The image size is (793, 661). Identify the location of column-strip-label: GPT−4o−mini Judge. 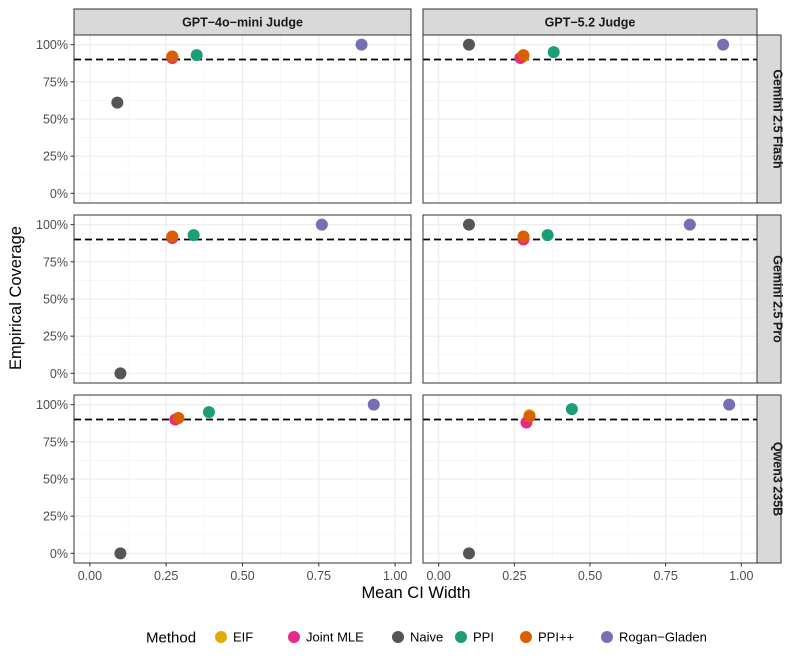
(242, 23).